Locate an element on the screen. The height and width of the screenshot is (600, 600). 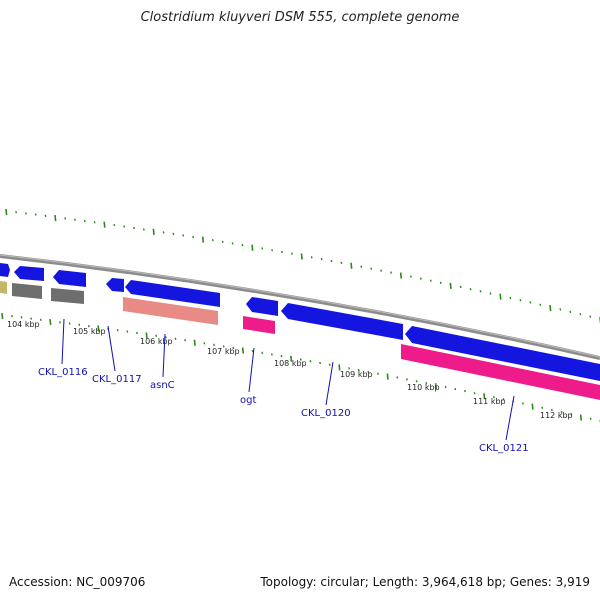
gene-label-ckl-0121: CKL_0121 is located at coordinates (504, 448).